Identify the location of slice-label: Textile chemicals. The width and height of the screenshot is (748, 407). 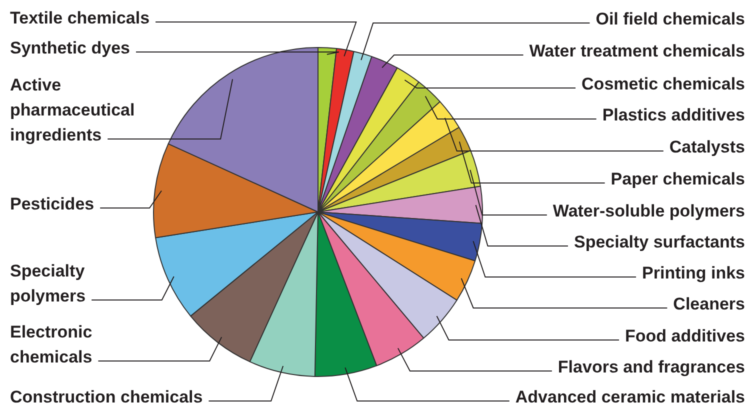
(80, 18).